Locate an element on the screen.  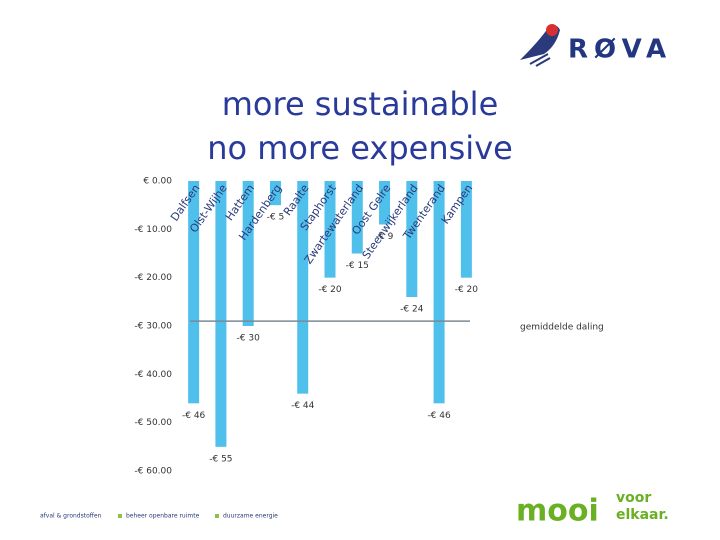
brand-tail: elkaar. is located at coordinates (642, 515).